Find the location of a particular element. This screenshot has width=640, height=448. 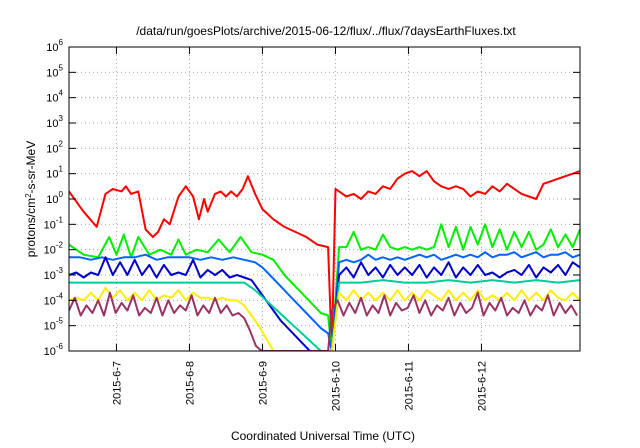

series-line-yellow is located at coordinates (324, 318).